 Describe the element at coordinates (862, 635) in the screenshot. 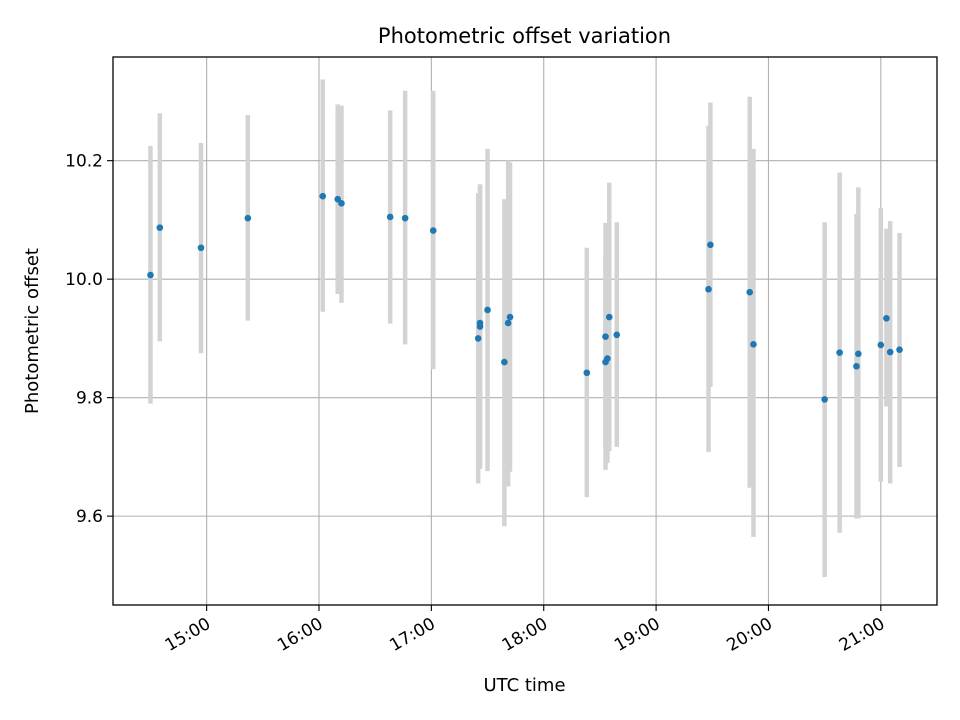

I see `x-tick-label: 21:00` at that location.